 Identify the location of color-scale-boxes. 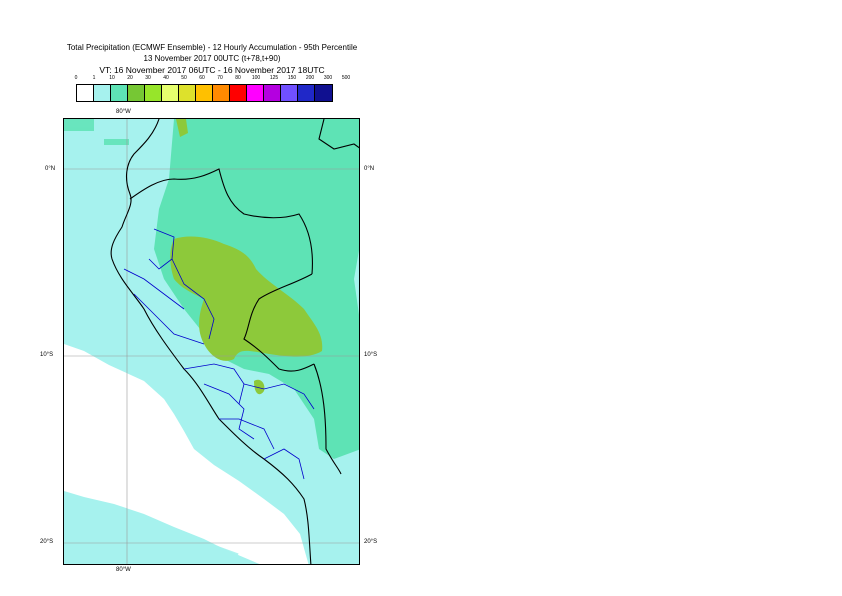
(204, 93).